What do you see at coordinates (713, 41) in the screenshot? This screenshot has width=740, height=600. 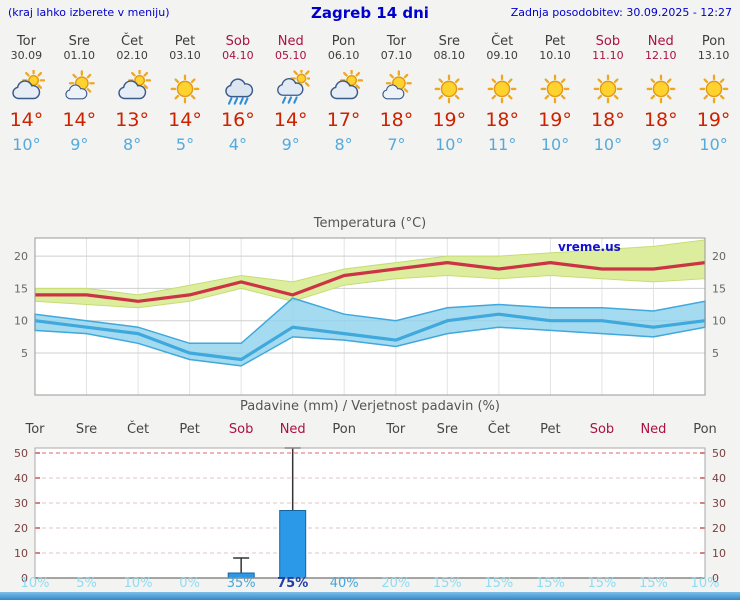 I see `day-name: Pon` at bounding box center [713, 41].